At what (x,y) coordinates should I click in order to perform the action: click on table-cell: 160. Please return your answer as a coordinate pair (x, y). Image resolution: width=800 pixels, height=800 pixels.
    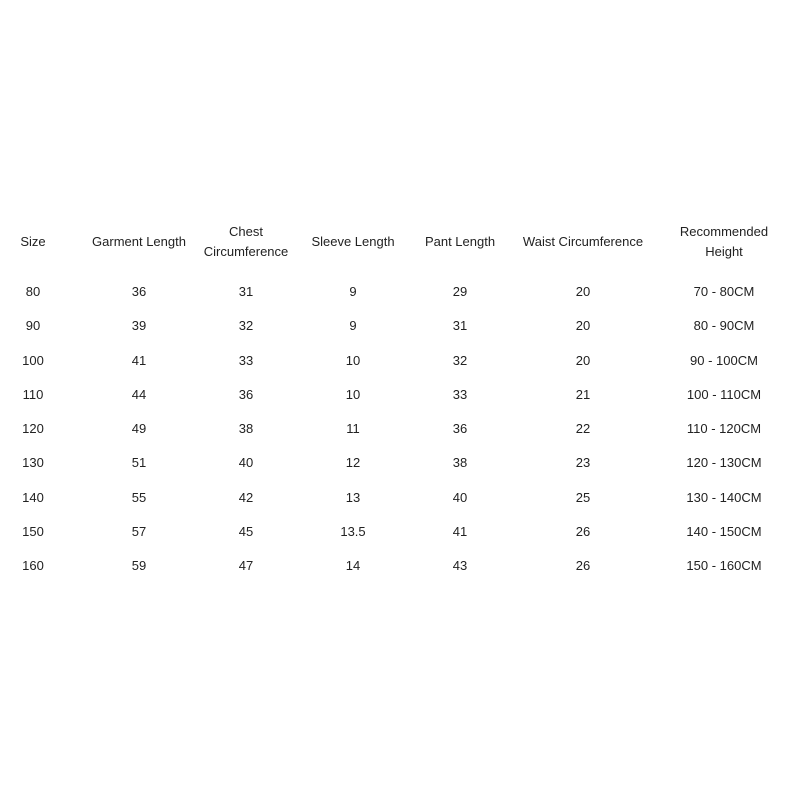
    Looking at the image, I should click on (33, 565).